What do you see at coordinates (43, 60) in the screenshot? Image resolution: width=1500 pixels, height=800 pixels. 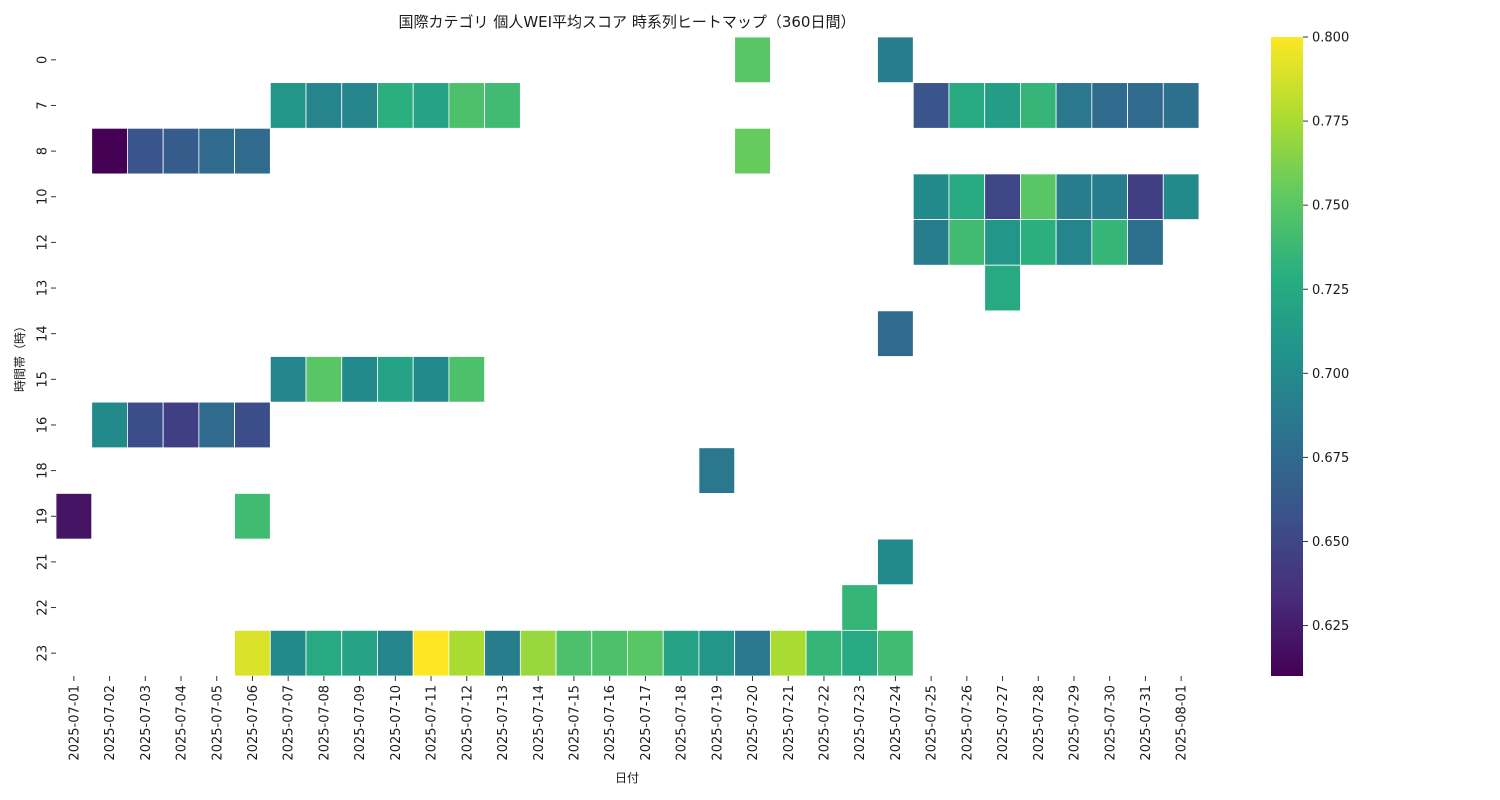 I see `y-tick-label: 0` at bounding box center [43, 60].